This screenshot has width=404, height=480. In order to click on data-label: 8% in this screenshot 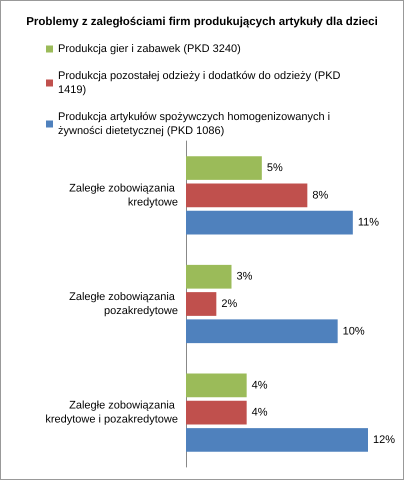, I will do `click(320, 195)`.